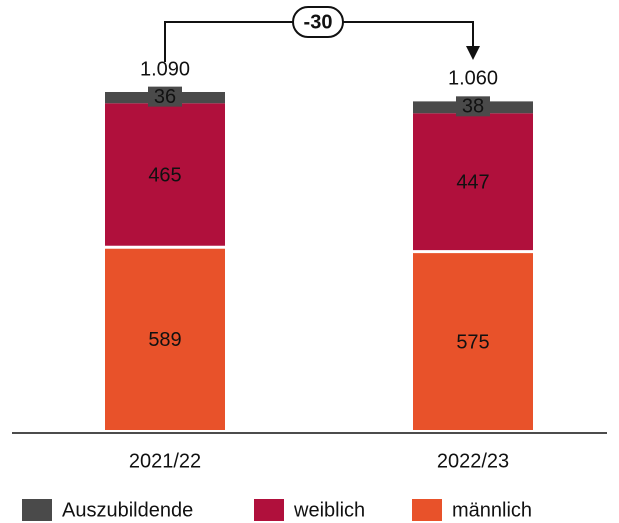  I want to click on value-label: 38, so click(473, 107).